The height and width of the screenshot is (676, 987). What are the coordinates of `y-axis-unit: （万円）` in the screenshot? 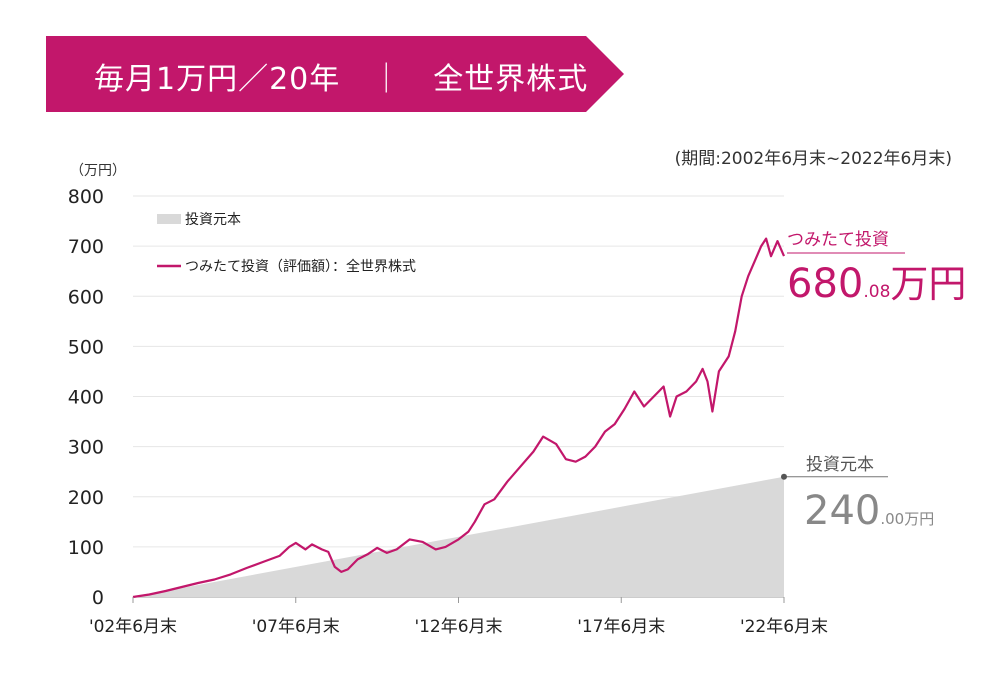 It's located at (98, 171).